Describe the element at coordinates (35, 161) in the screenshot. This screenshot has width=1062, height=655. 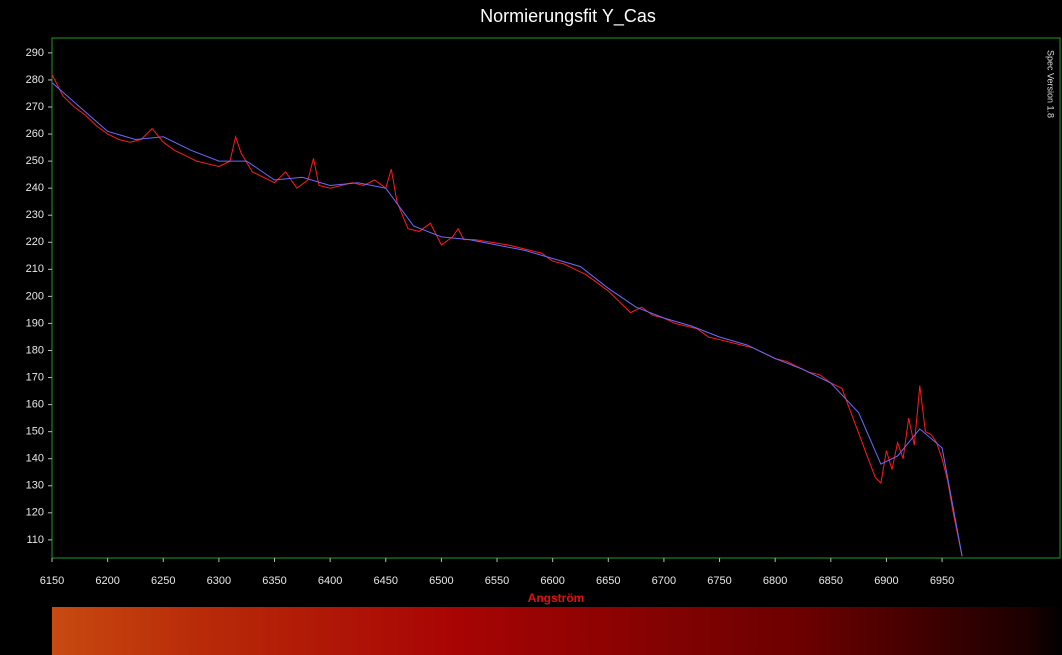
I see `y-tick-label: 250` at that location.